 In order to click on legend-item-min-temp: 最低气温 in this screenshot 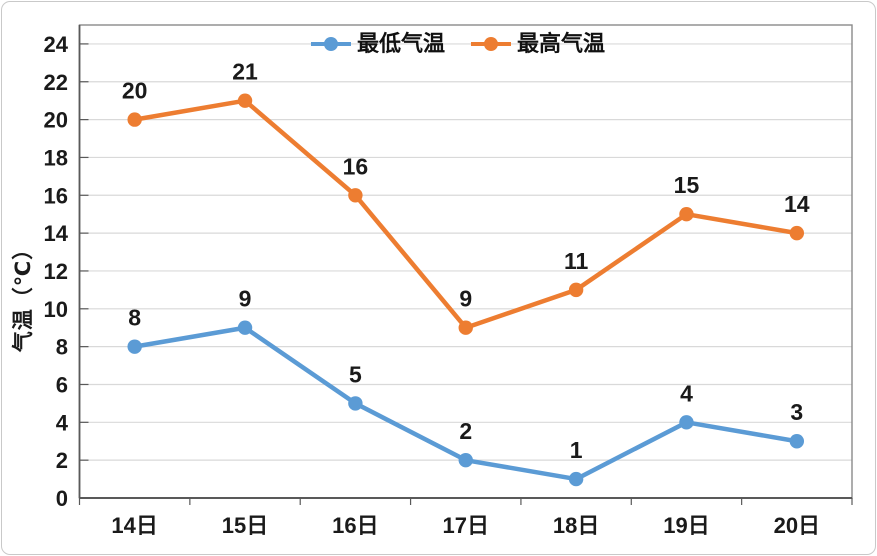, I will do `click(377, 43)`.